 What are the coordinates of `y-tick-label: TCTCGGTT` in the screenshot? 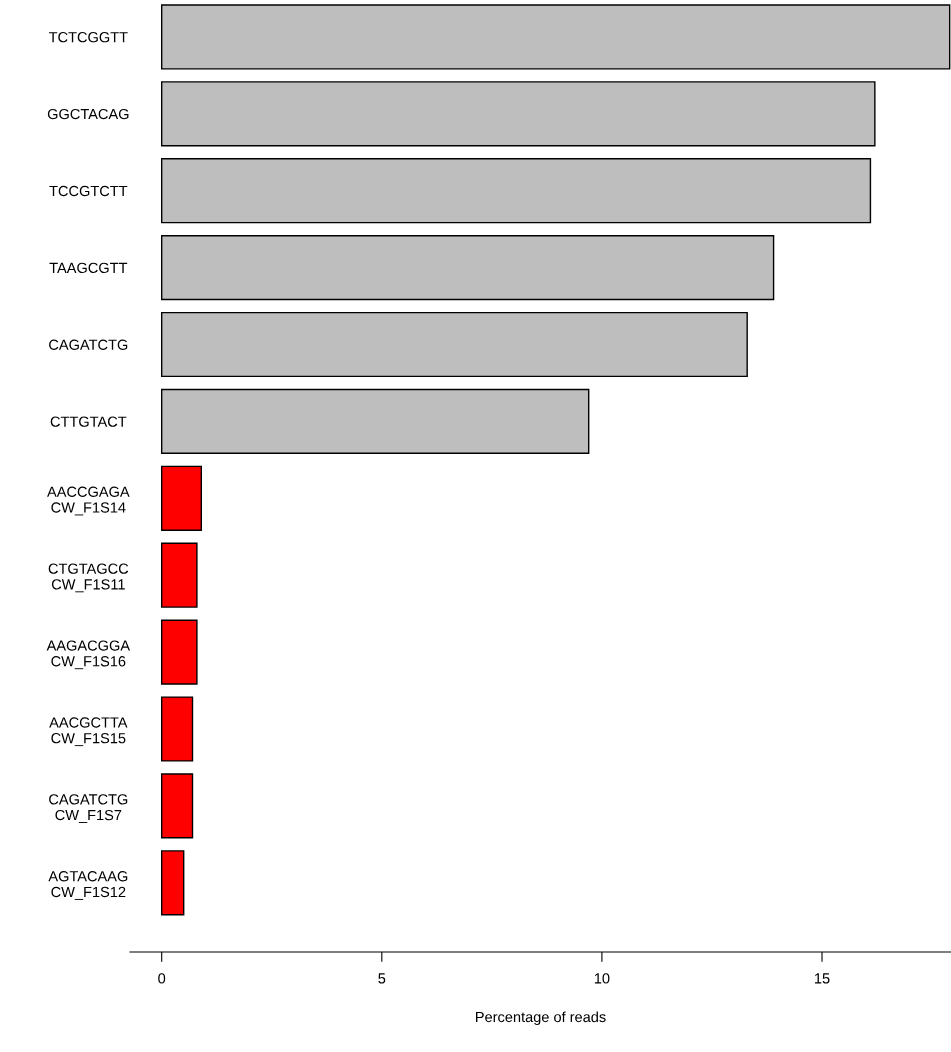 It's located at (88, 37).